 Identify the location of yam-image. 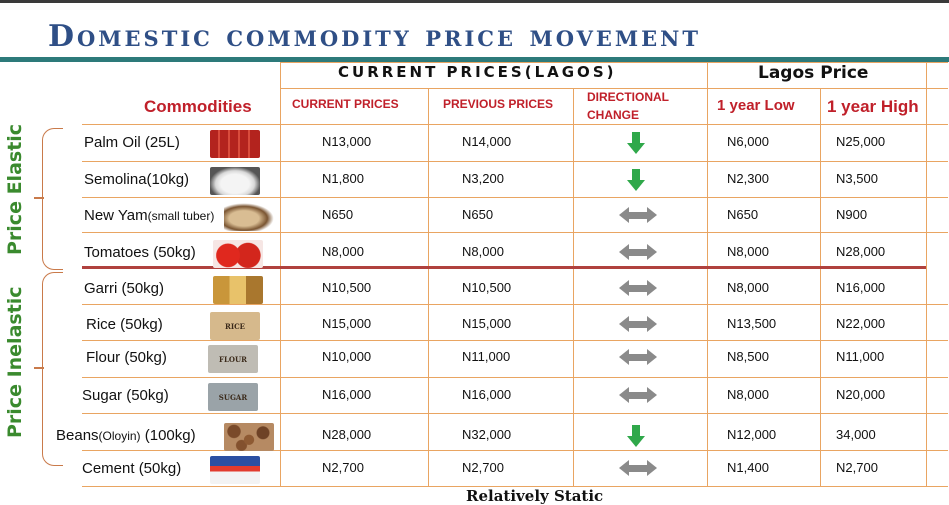
(249, 217).